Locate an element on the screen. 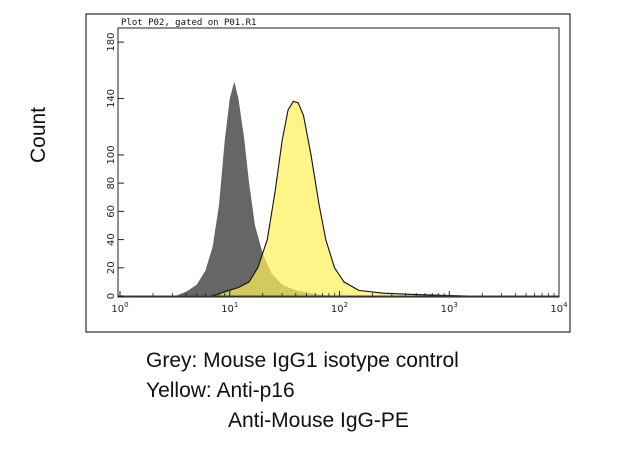  y-tick-label: 60 is located at coordinates (111, 211).